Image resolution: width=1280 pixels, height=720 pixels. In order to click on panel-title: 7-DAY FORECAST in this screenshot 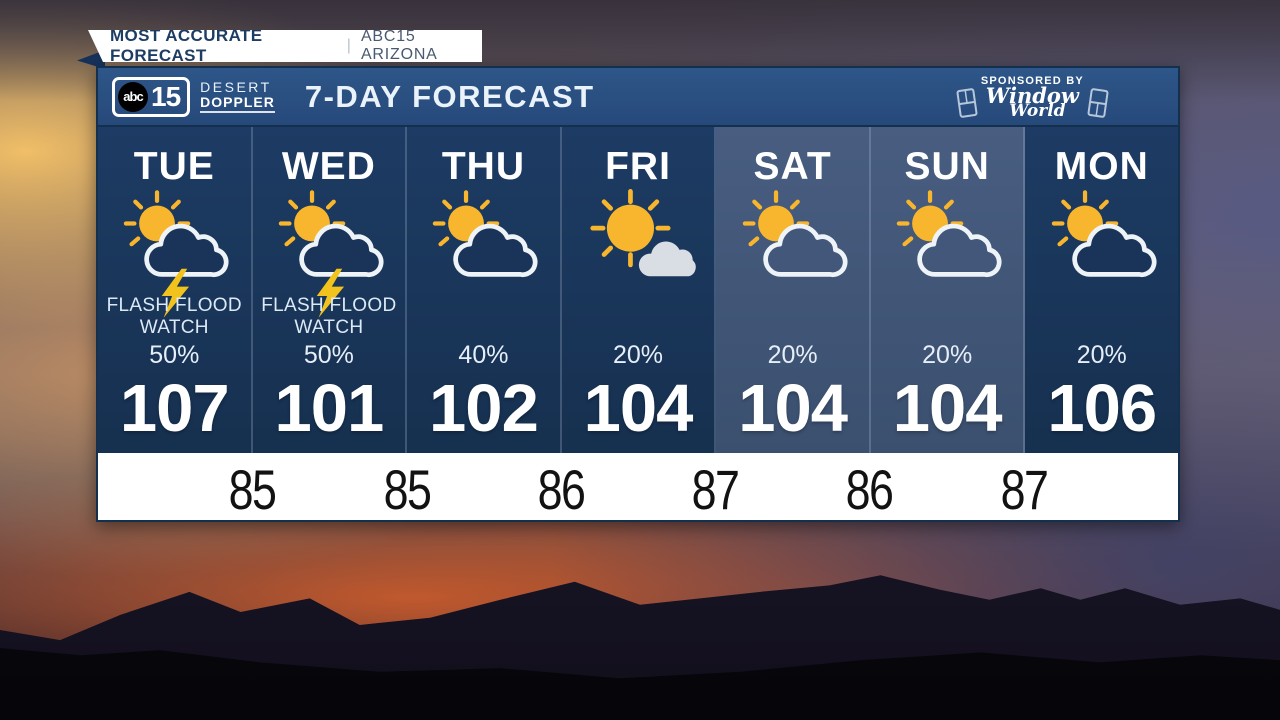, I will do `click(449, 96)`.